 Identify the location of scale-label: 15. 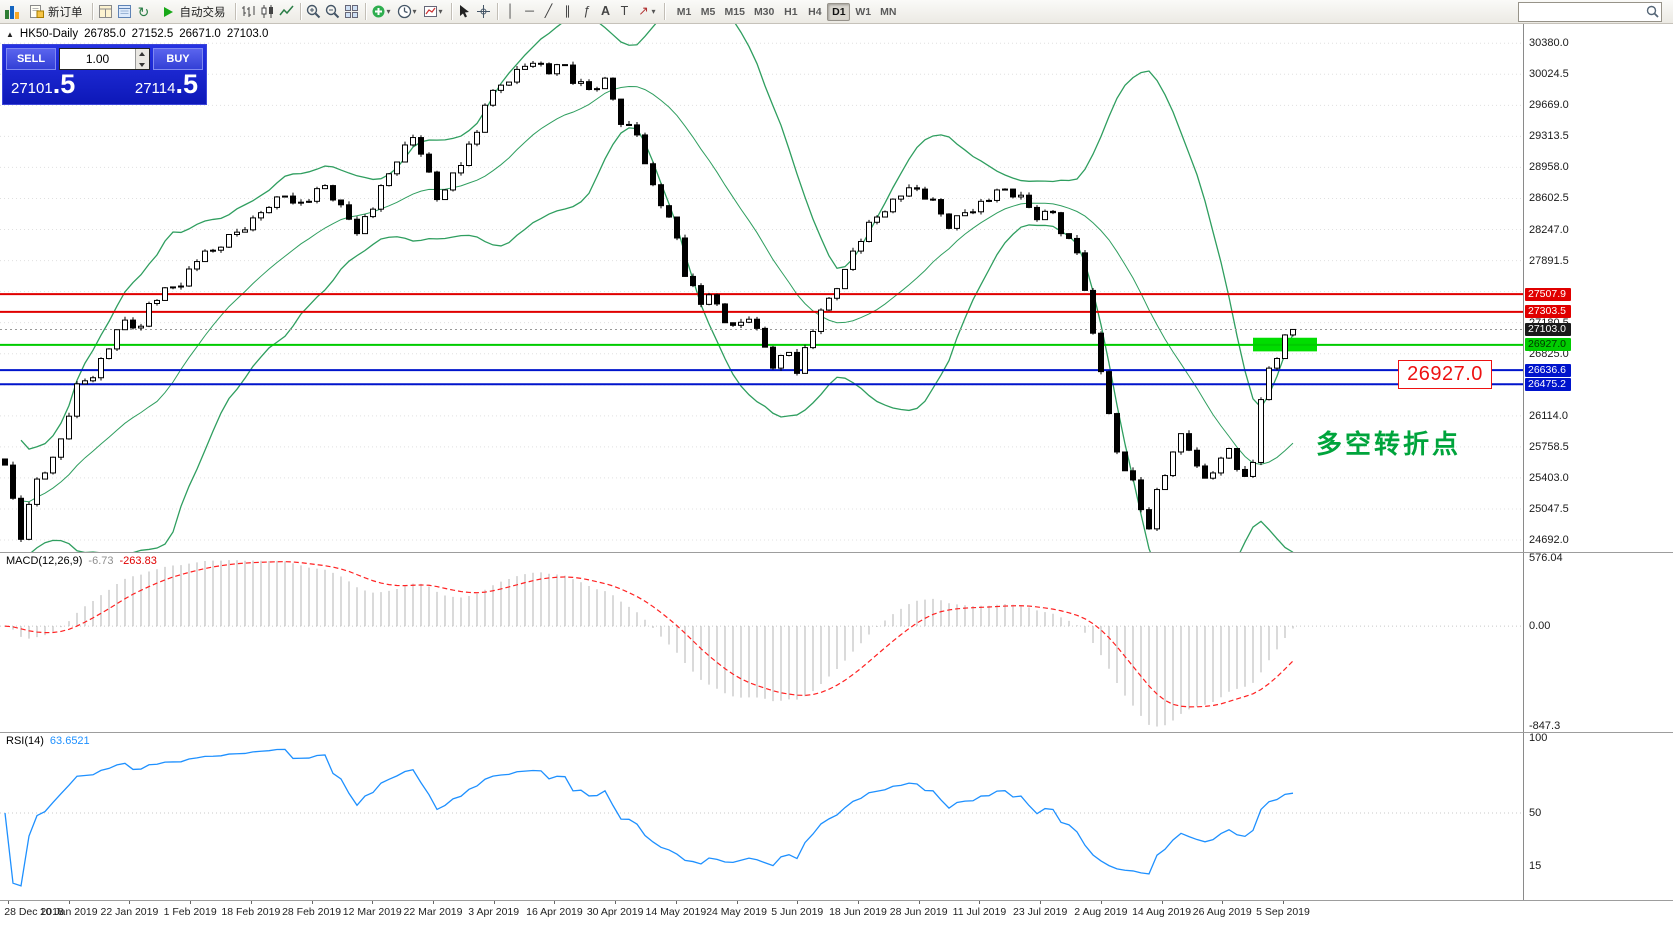
(1535, 865).